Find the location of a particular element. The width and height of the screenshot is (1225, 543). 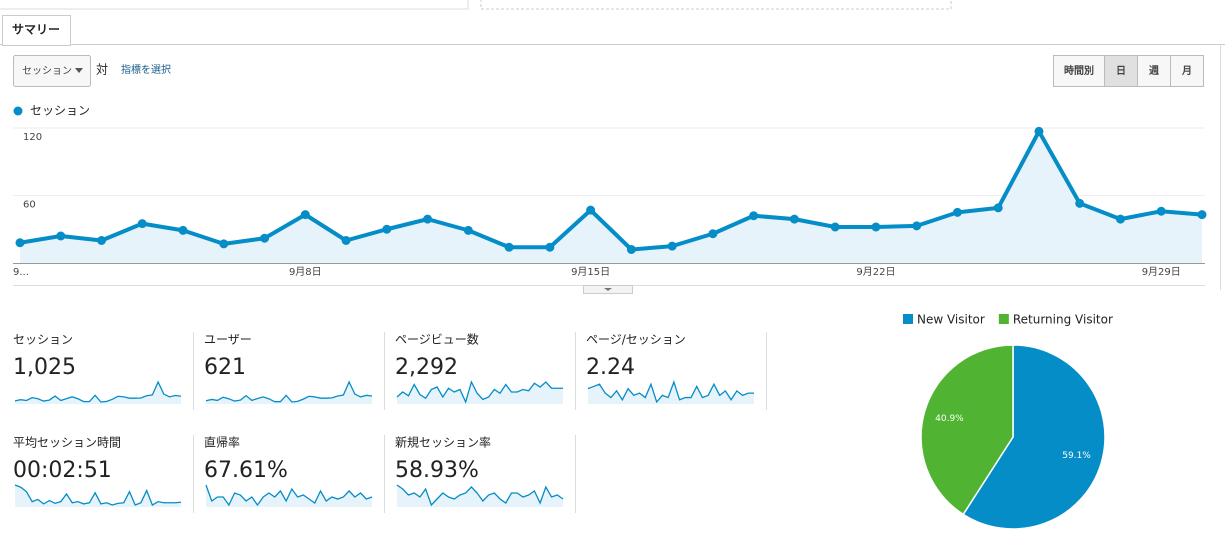

metric-dropdown-label: セッション is located at coordinates (47, 71).